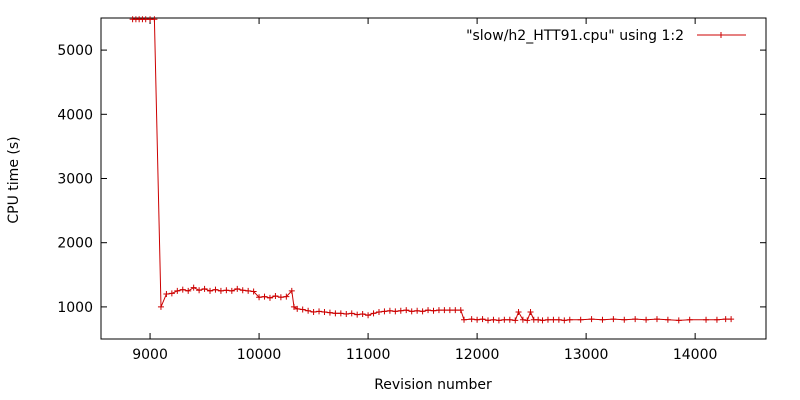  Describe the element at coordinates (695, 355) in the screenshot. I see `x-tick-label: 14000` at that location.